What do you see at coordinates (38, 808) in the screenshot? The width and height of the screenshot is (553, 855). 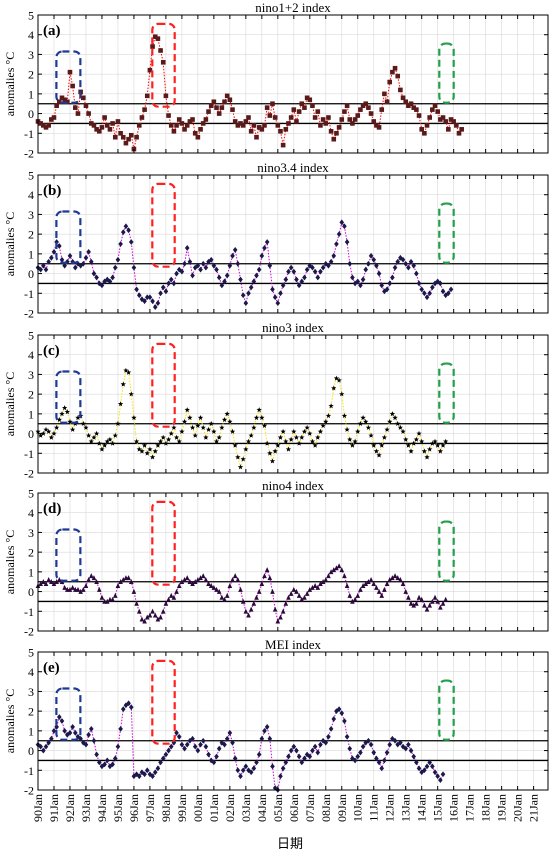 I see `x-tick-label: 90Jan` at bounding box center [38, 808].